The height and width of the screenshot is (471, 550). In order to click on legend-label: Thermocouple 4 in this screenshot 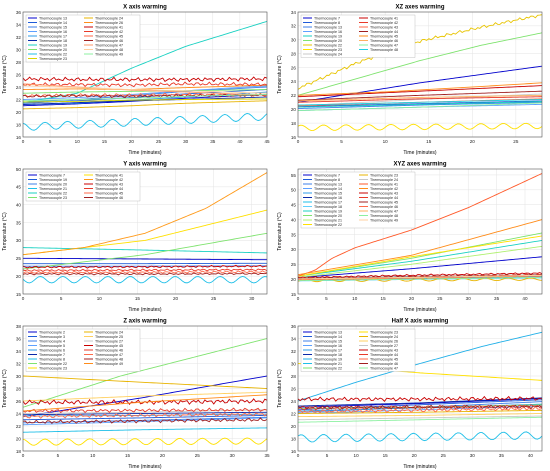, I will do `click(52, 341)`.